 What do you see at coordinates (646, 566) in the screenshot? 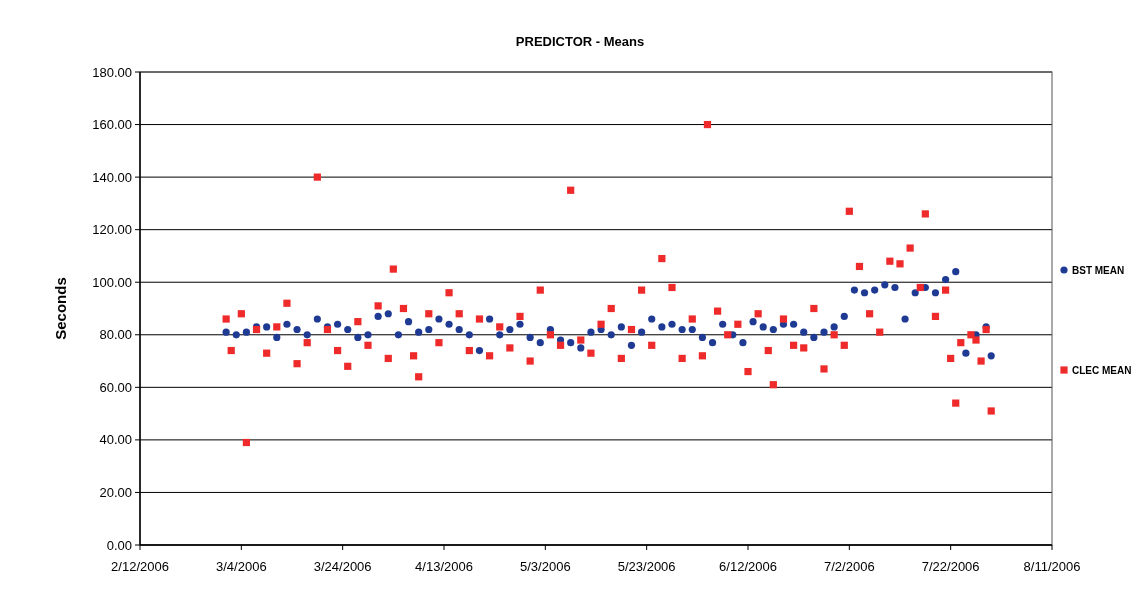
I see `x-tick-label: 5/23/2006` at bounding box center [646, 566].